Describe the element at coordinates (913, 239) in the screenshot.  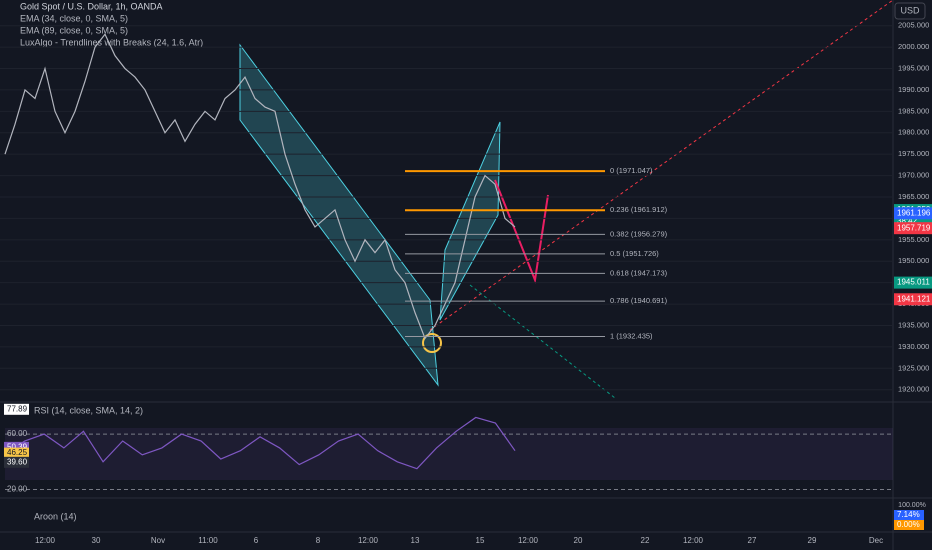
I see `price-tick-label: 1955.000` at that location.